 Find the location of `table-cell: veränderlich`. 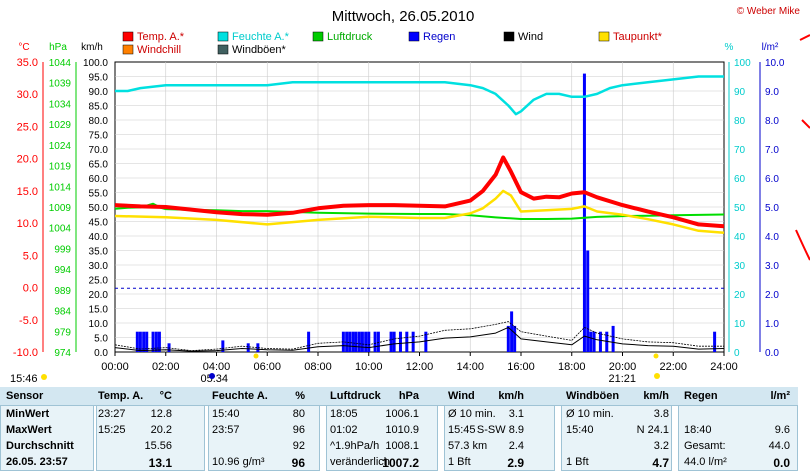

table-cell: veränderlich is located at coordinates (360, 462).